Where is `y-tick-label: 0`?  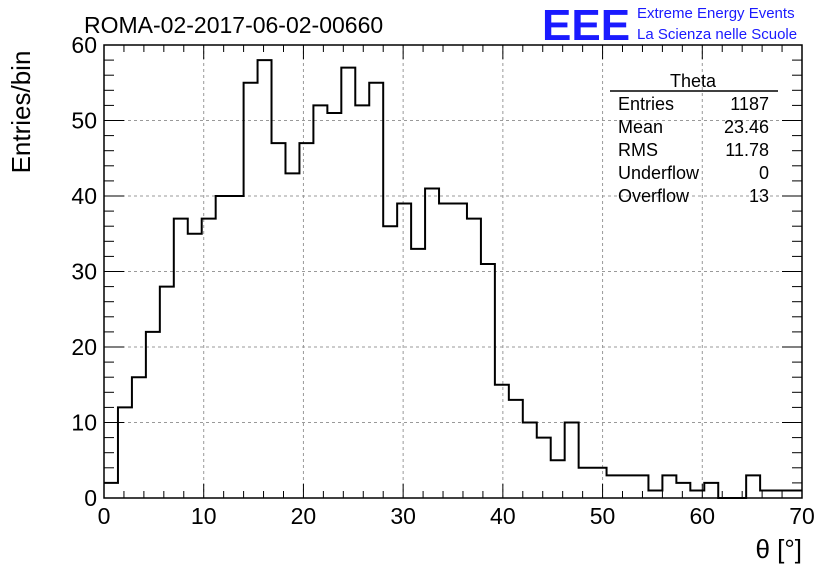
y-tick-label: 0 is located at coordinates (90, 498).